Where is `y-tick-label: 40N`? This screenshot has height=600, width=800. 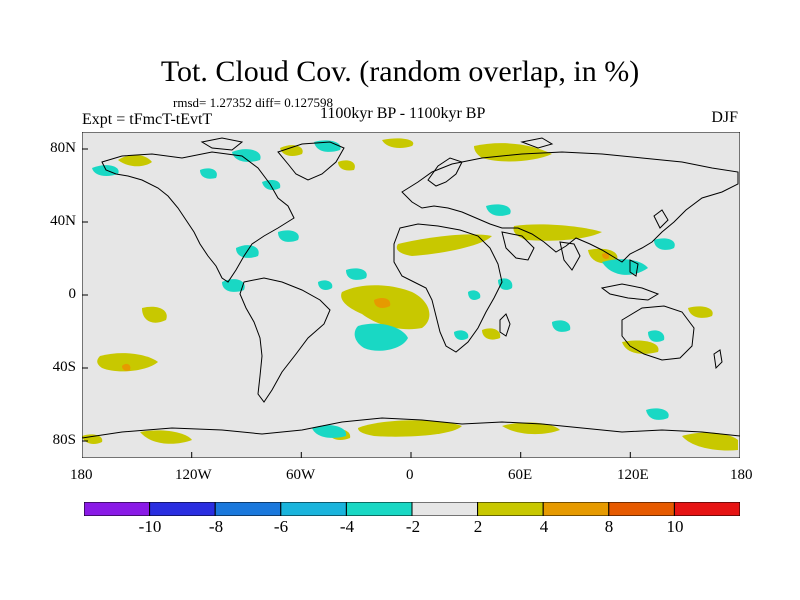
y-tick-label: 40N is located at coordinates (63, 221).